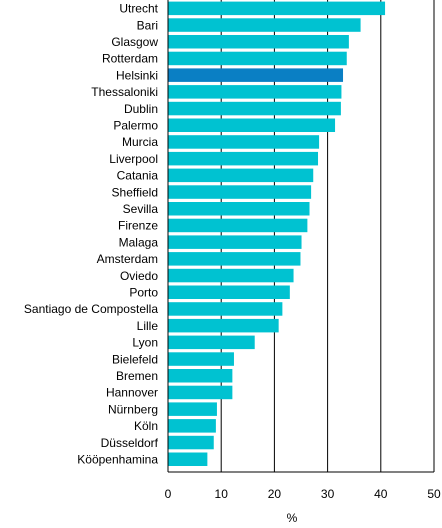 The image size is (442, 528). What do you see at coordinates (243, 158) in the screenshot?
I see `bar-liverpool` at bounding box center [243, 158].